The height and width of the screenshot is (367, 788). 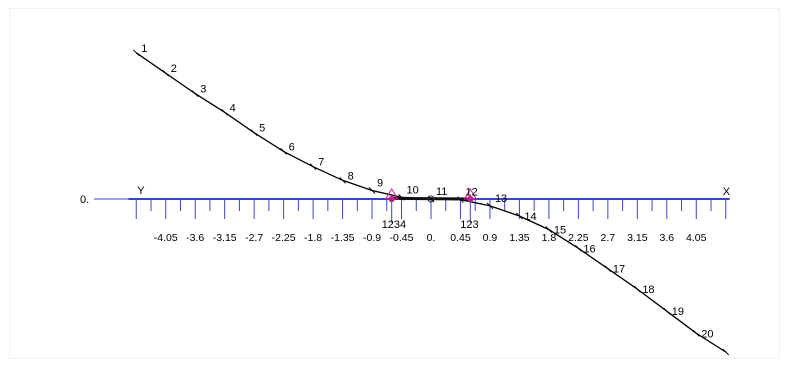 What do you see at coordinates (727, 192) in the screenshot?
I see `x-axis-label: X` at bounding box center [727, 192].